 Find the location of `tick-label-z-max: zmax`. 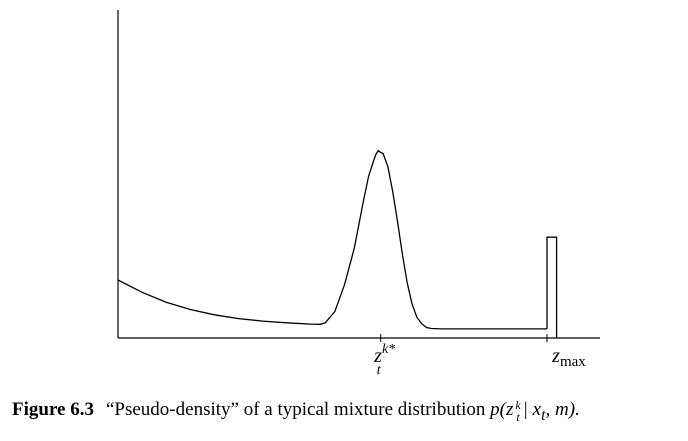

tick-label-z-max: zmax is located at coordinates (568, 357).